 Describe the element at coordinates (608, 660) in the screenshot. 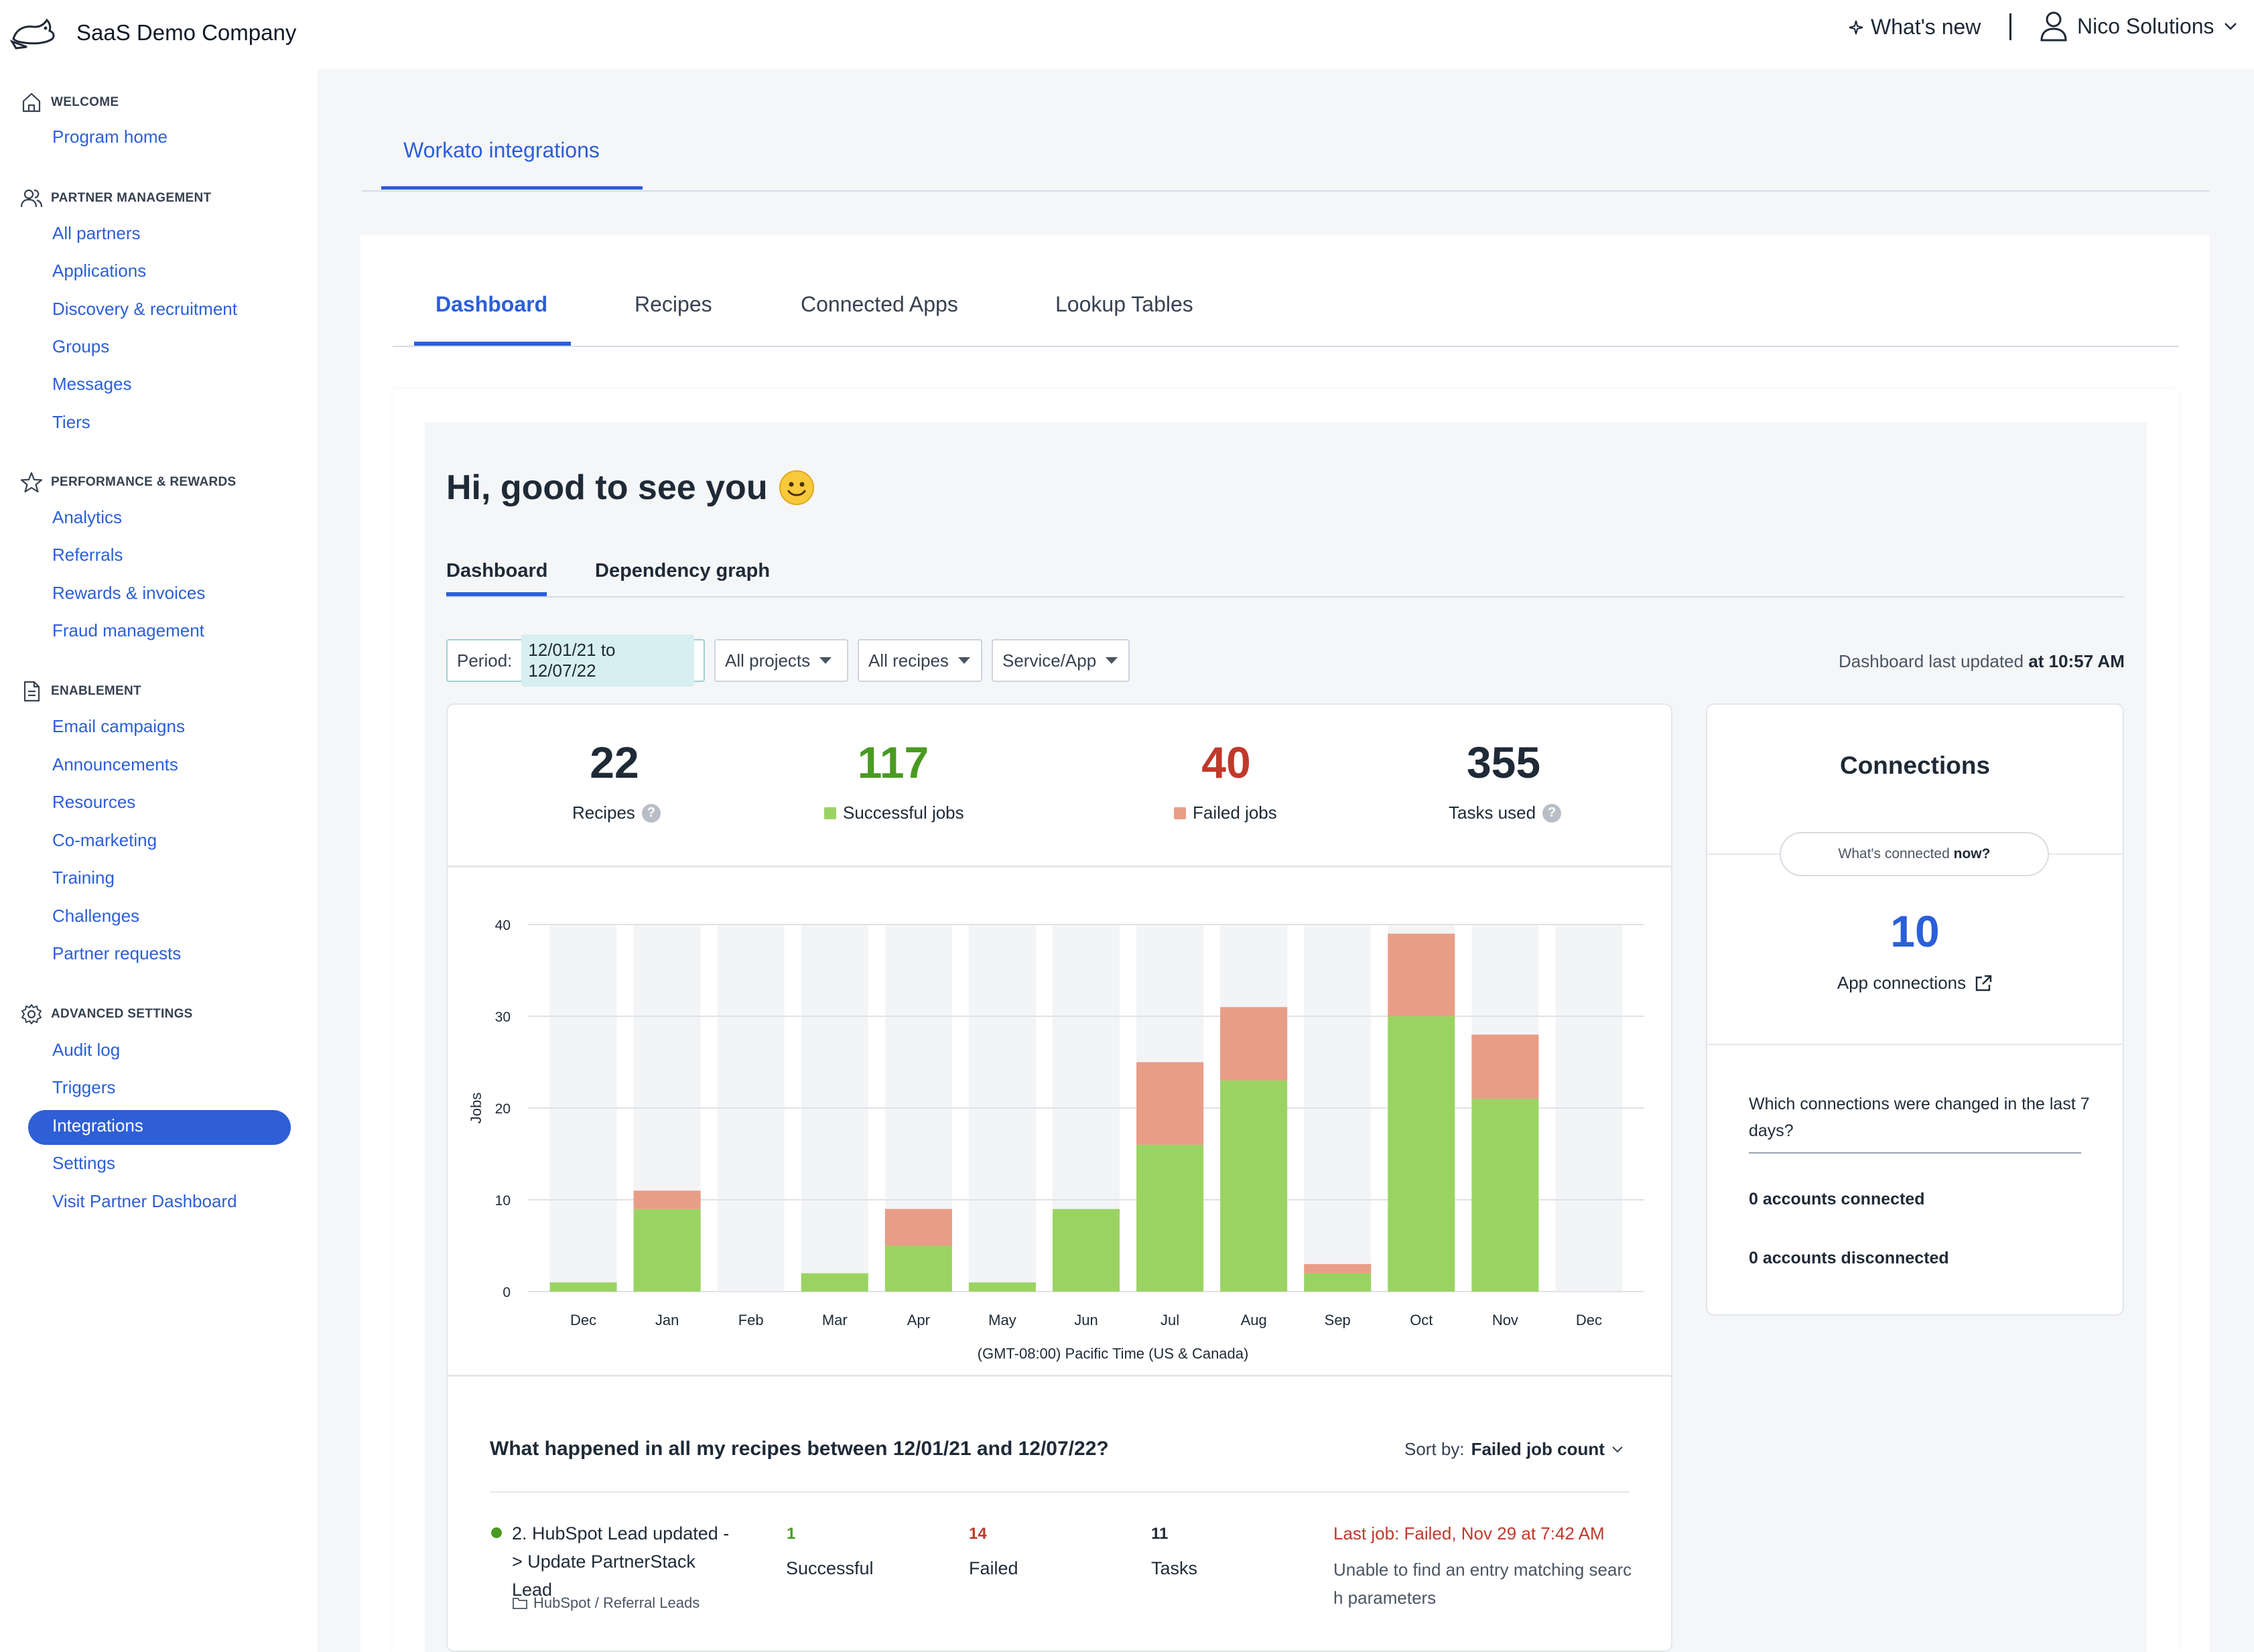

I see `period-value: 12/01/21 to 12/07/22` at that location.